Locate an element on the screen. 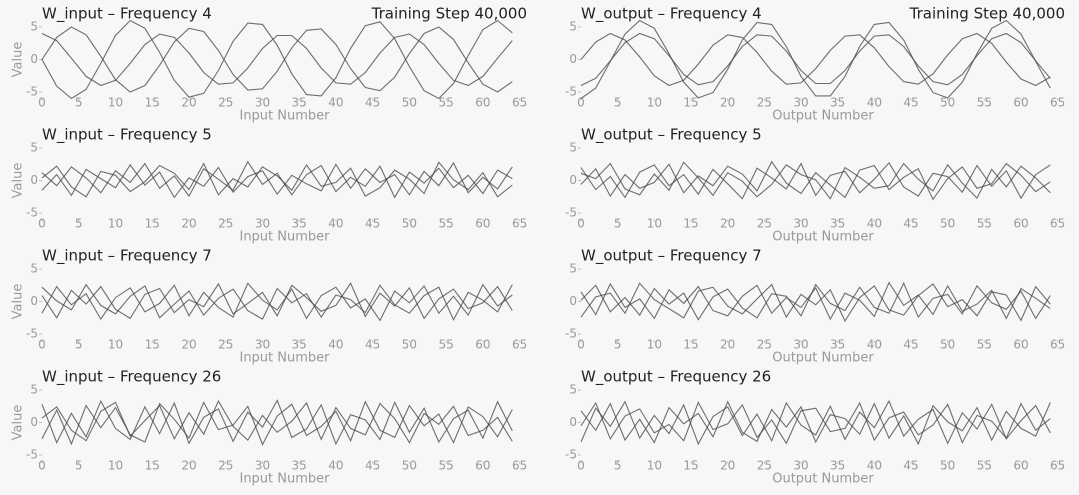 The height and width of the screenshot is (495, 1079). chart-title: W_input – Frequency 7 is located at coordinates (127, 256).